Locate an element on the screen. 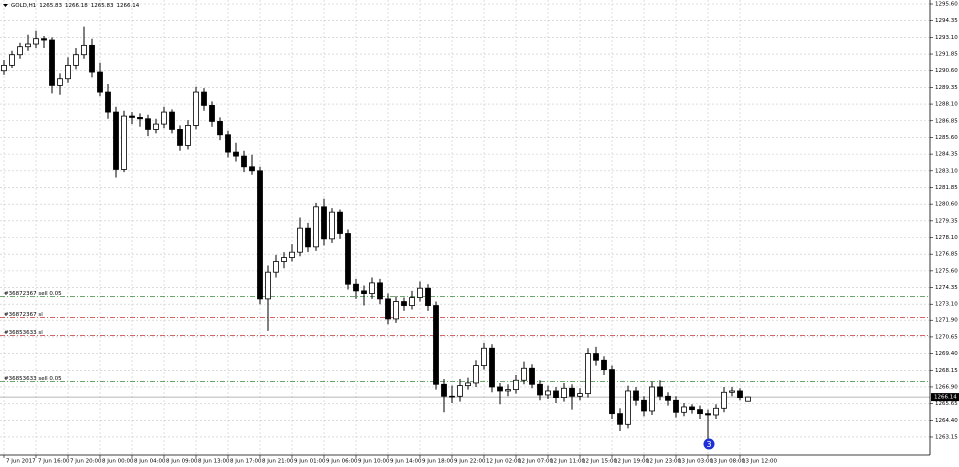 The image size is (959, 467). y-tick-label: 1294.35 is located at coordinates (946, 21).